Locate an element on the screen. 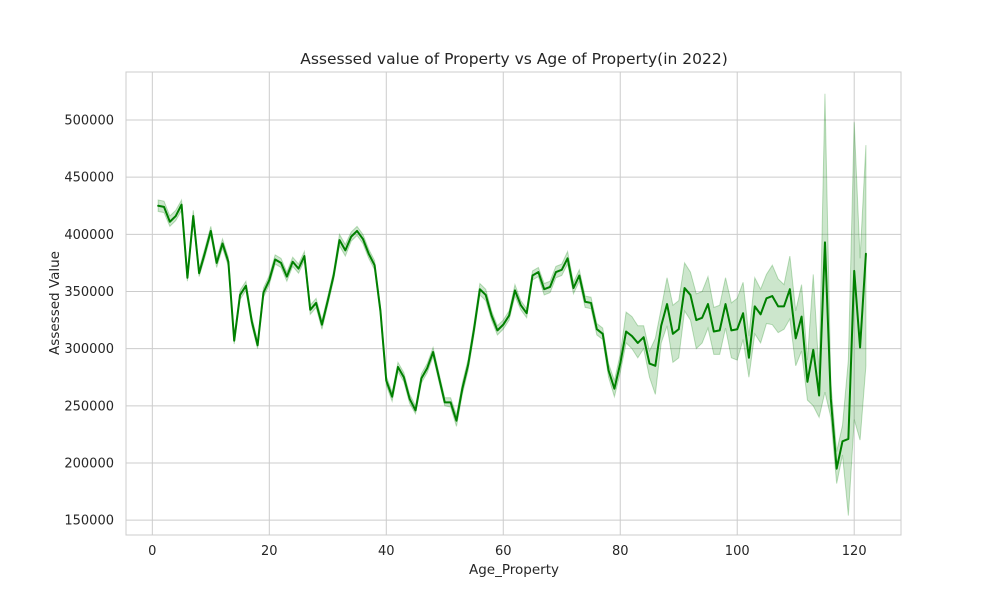 Image resolution: width=1000 pixels, height=600 pixels. y-tick-label: 200000 is located at coordinates (89, 463).